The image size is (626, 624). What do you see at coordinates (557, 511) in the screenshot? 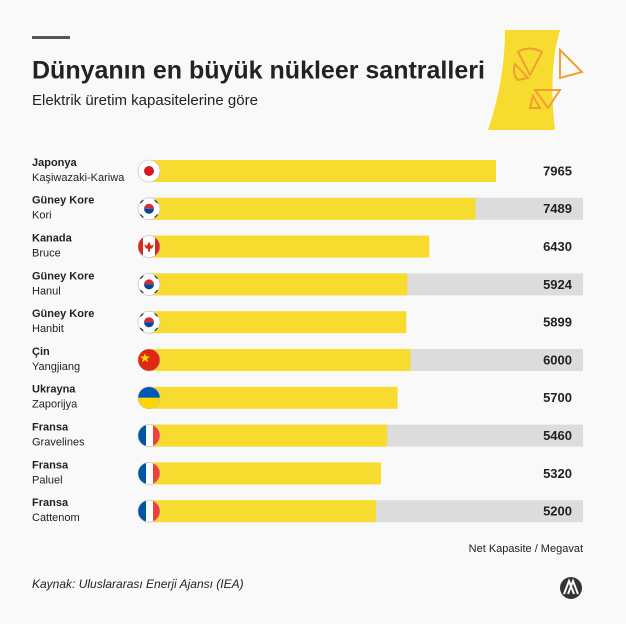
I see `value-label: 5200` at bounding box center [557, 511].